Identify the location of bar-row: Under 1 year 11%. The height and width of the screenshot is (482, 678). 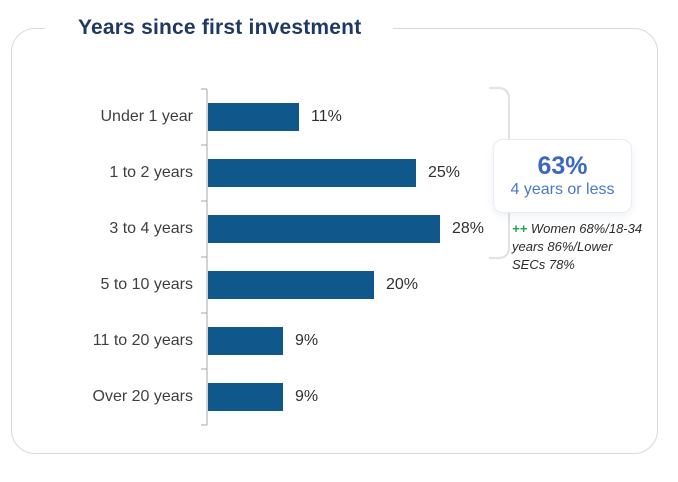
(240, 117).